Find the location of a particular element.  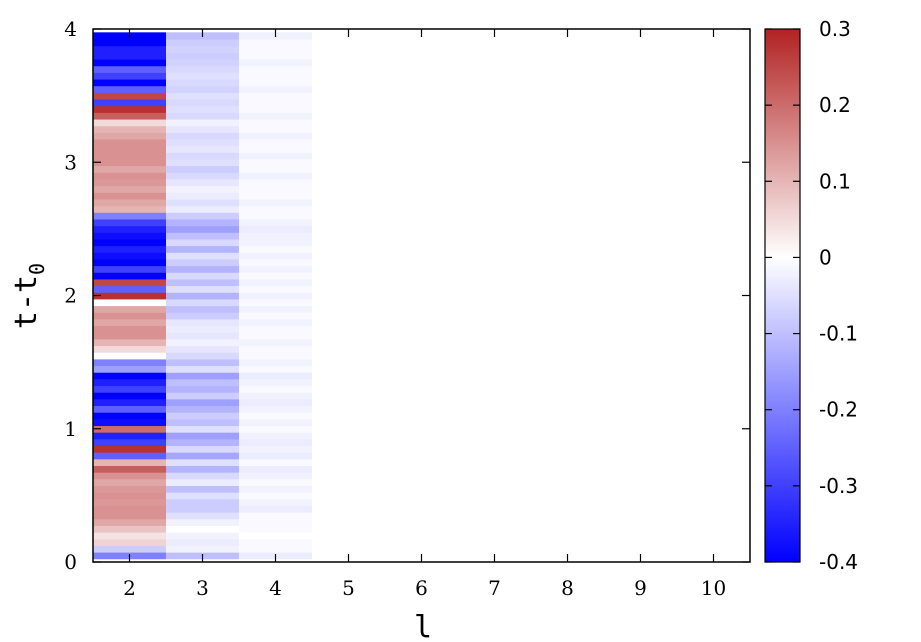

colorbar-tick-label: 0.1 is located at coordinates (835, 181).